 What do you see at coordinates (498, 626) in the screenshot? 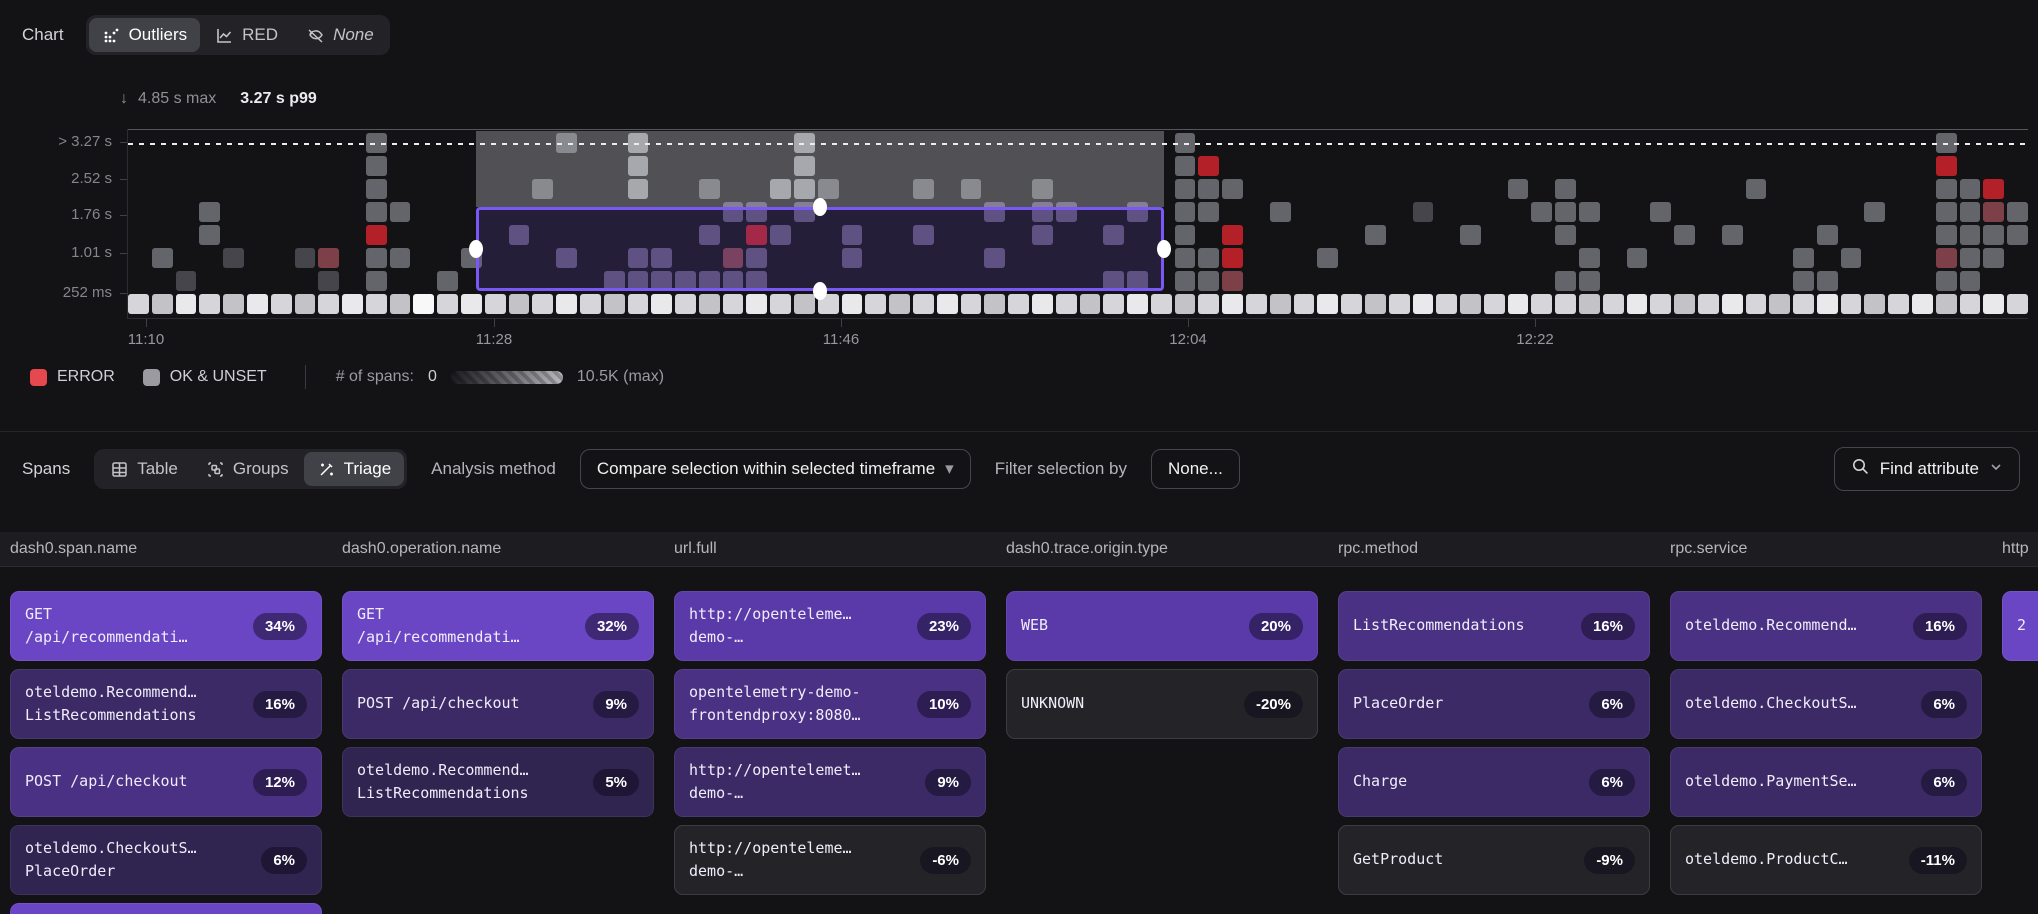
I see `attribute-value-chip: GET /api/recommendati… 32%` at bounding box center [498, 626].